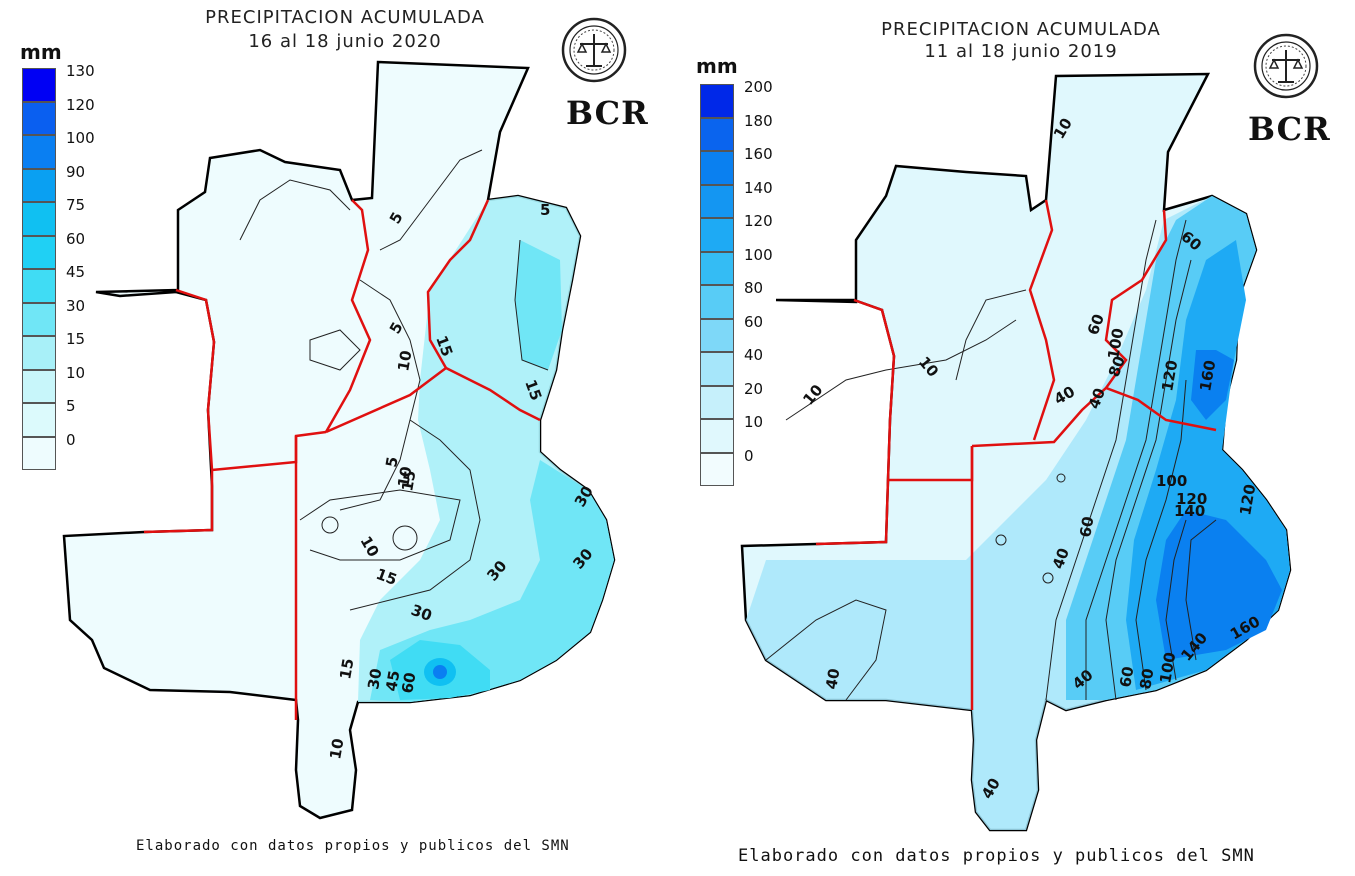  Describe the element at coordinates (76, 339) in the screenshot. I see `legend-tick-label: 15` at that location.